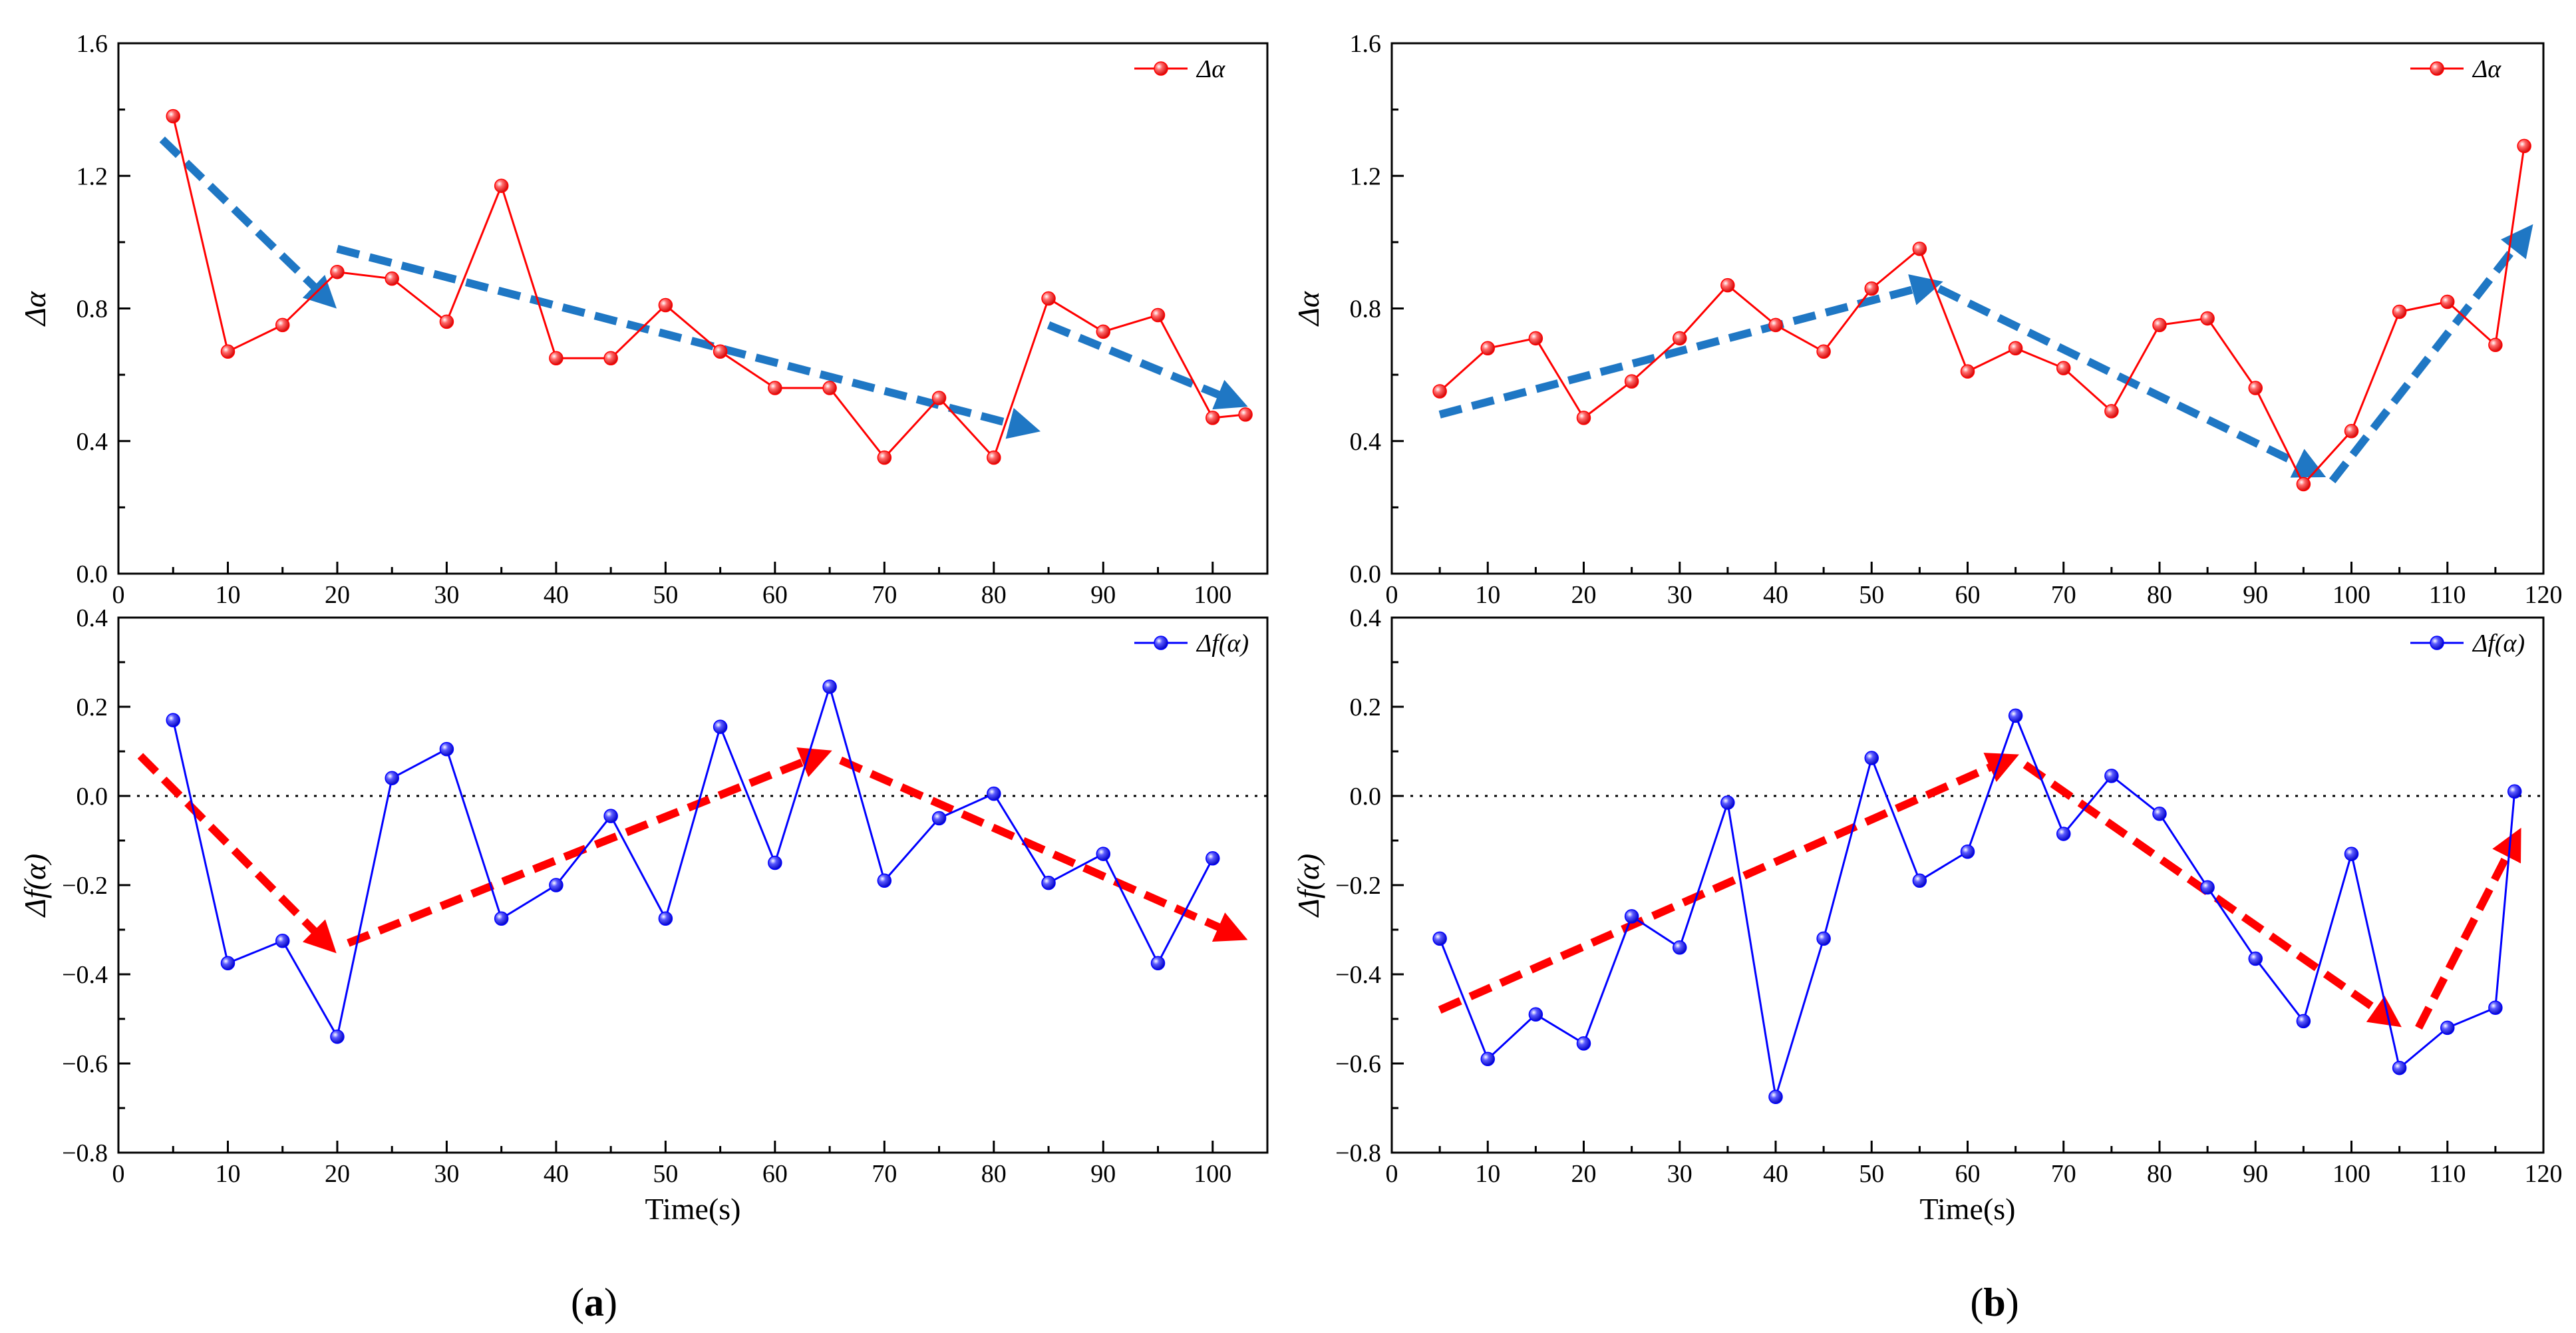 This screenshot has height=1333, width=2576. What do you see at coordinates (884, 1174) in the screenshot?
I see `chart-a-bottom-xtick-label: 70` at bounding box center [884, 1174].